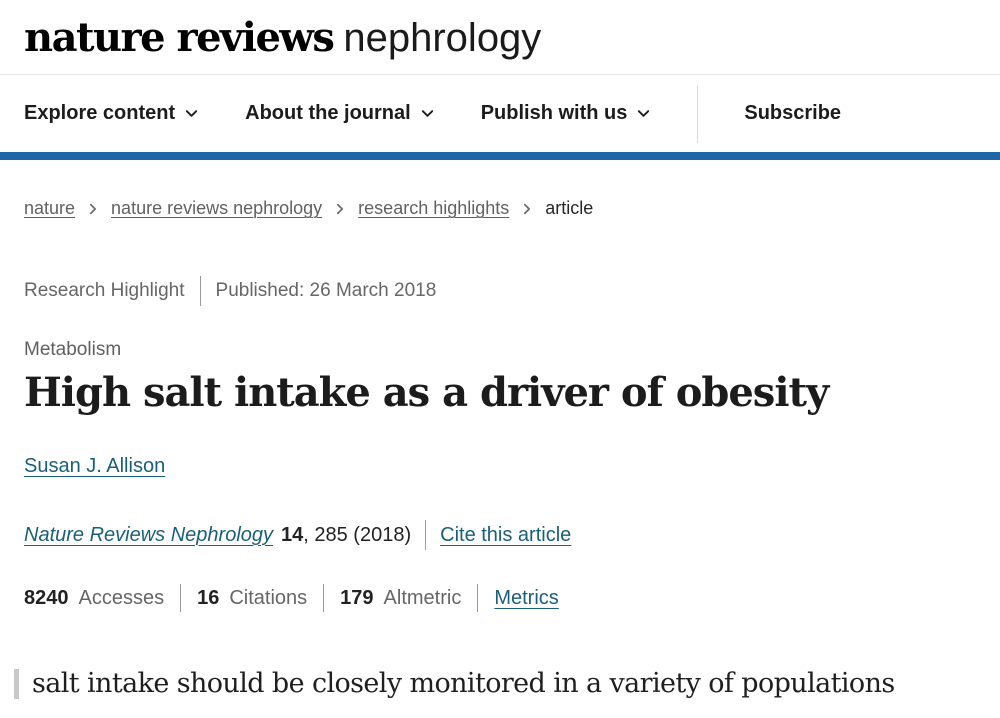  I want to click on article-type-label: Research Highlight, so click(104, 290).